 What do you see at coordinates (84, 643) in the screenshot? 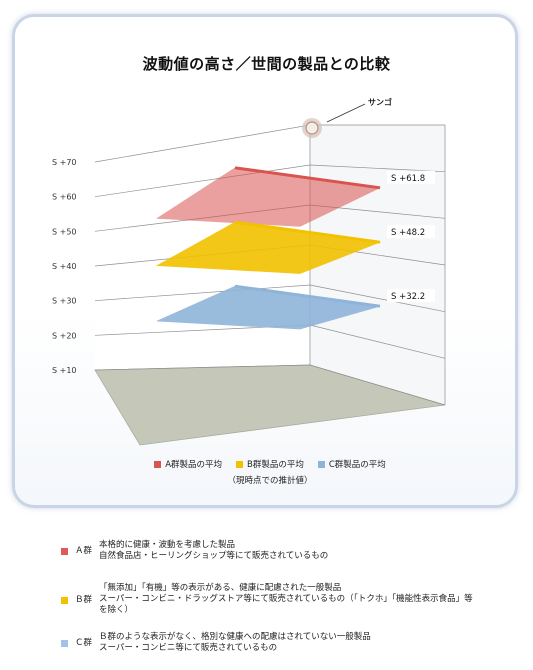
I see `group-name: Ｃ群` at bounding box center [84, 643].